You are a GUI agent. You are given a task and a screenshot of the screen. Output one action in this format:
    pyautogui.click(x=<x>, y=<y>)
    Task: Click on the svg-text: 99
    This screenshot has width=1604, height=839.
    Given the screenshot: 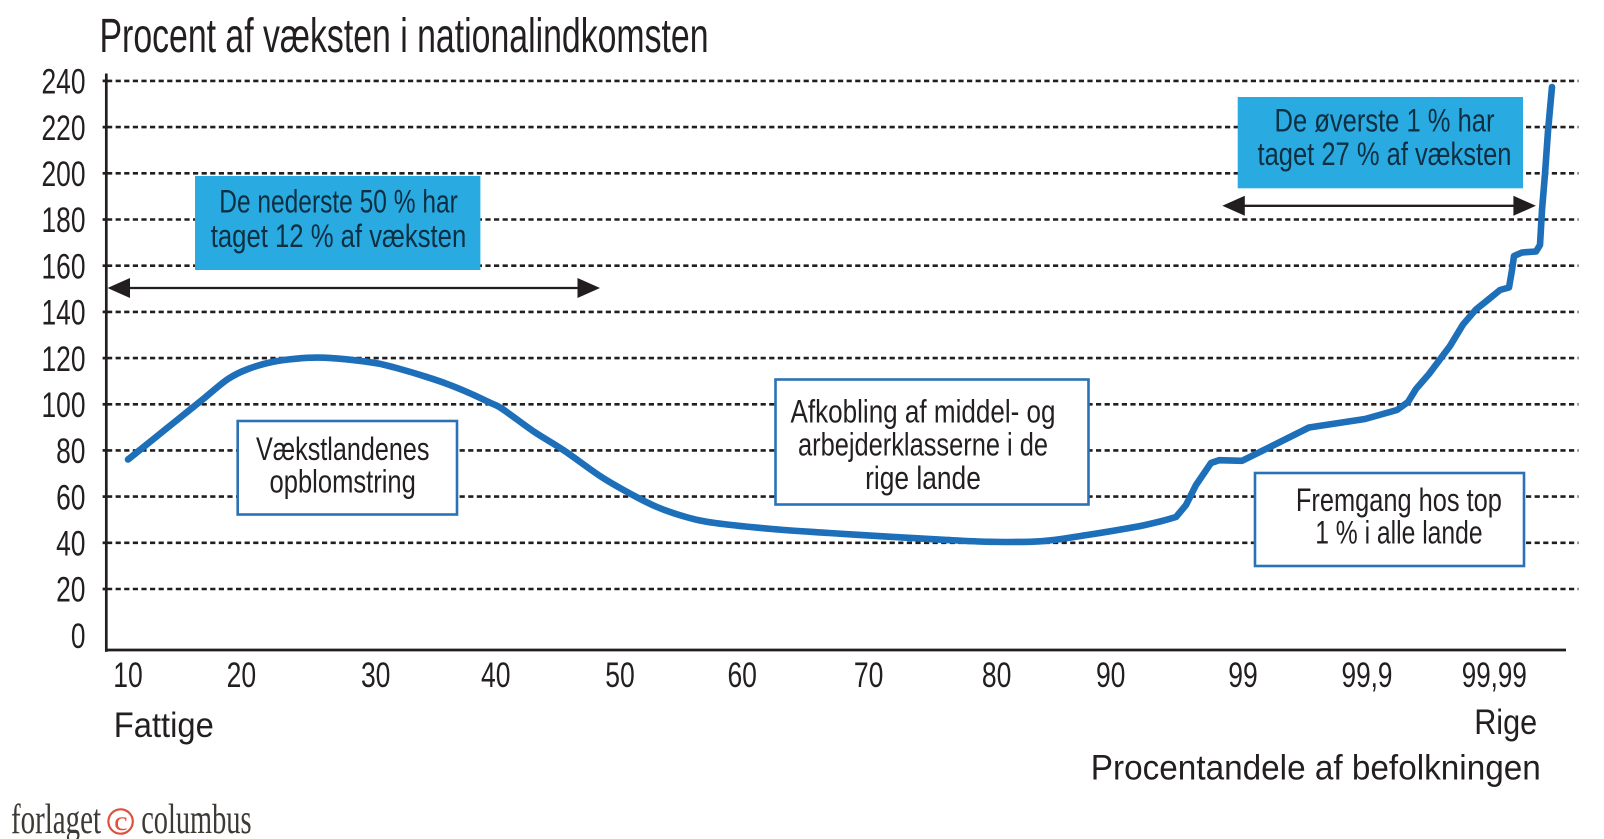 What is the action you would take?
    pyautogui.click(x=1243, y=675)
    